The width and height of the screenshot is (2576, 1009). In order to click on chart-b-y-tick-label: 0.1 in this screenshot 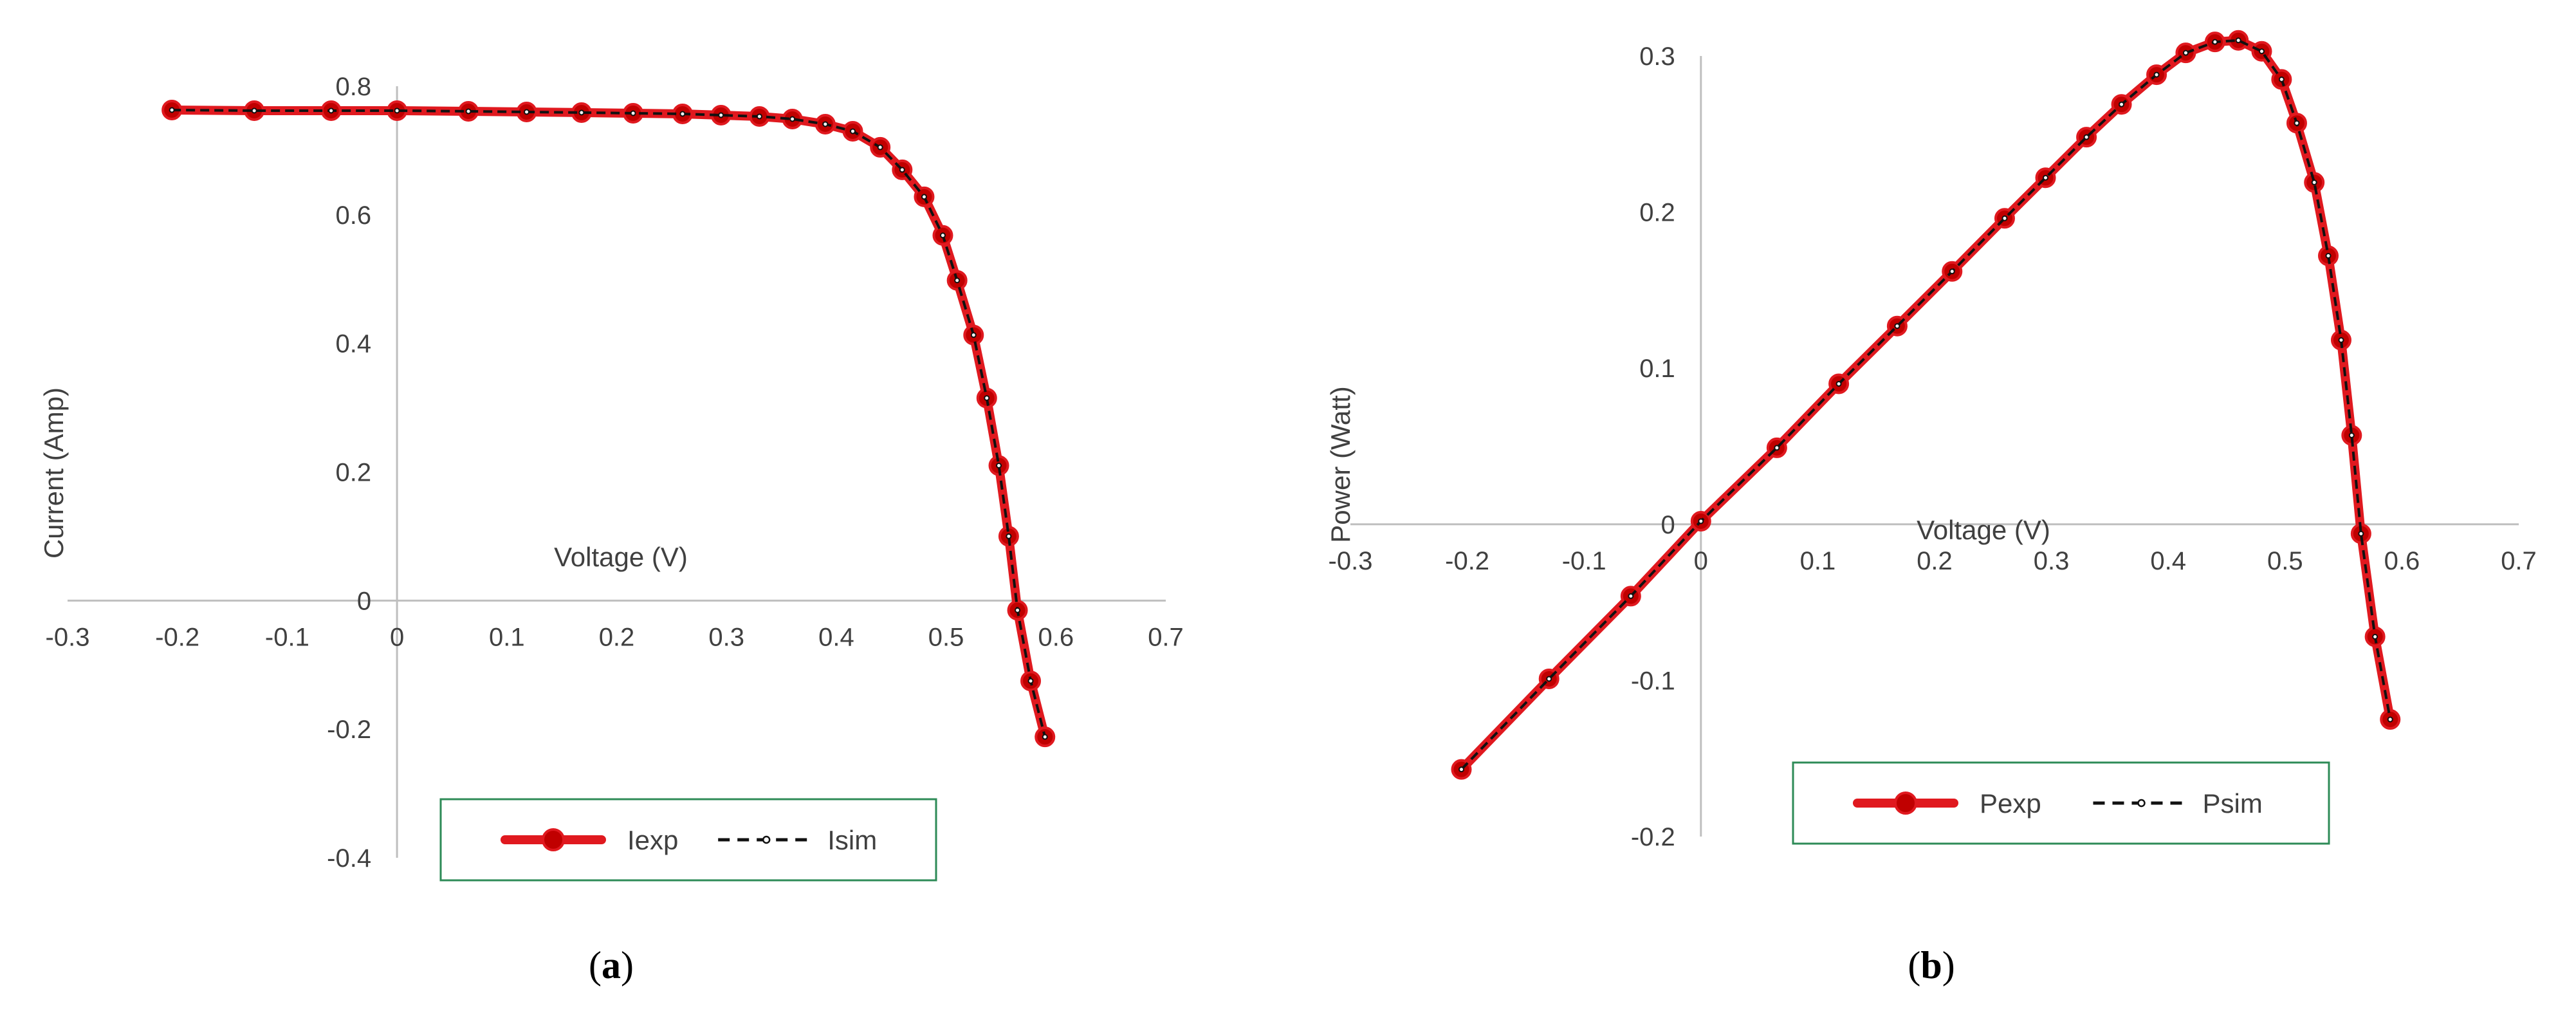, I will do `click(1657, 369)`.